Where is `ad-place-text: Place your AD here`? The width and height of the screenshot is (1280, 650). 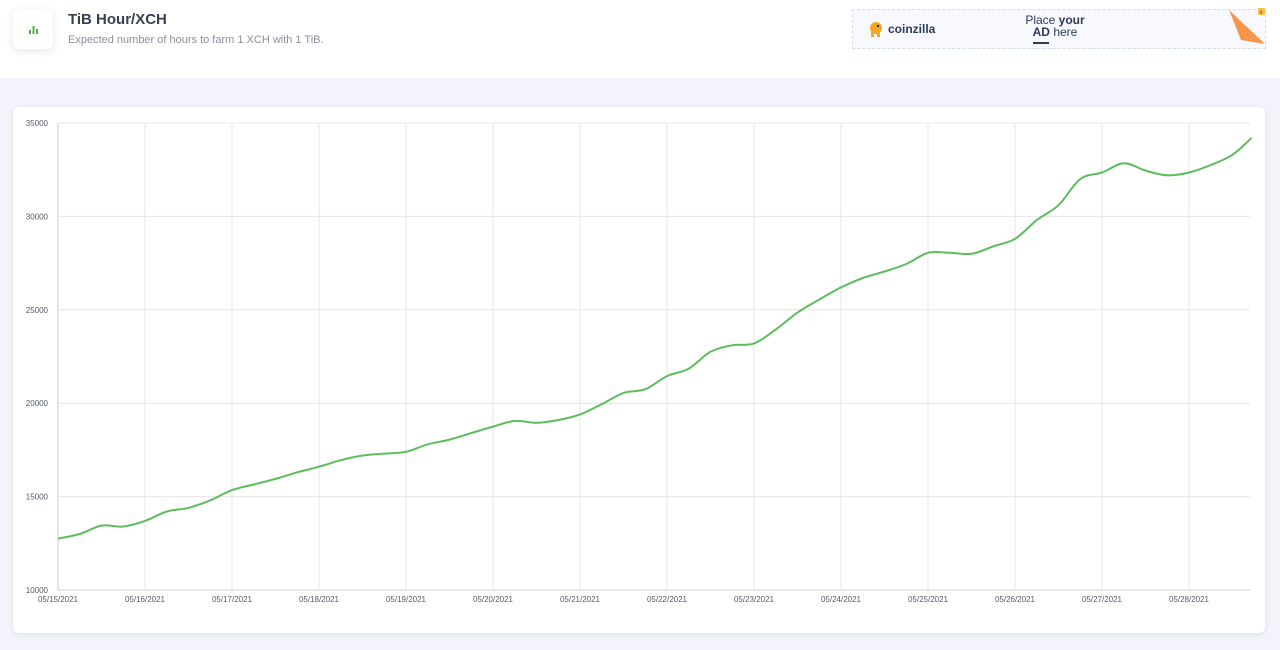
ad-place-text: Place your AD here is located at coordinates (1055, 26).